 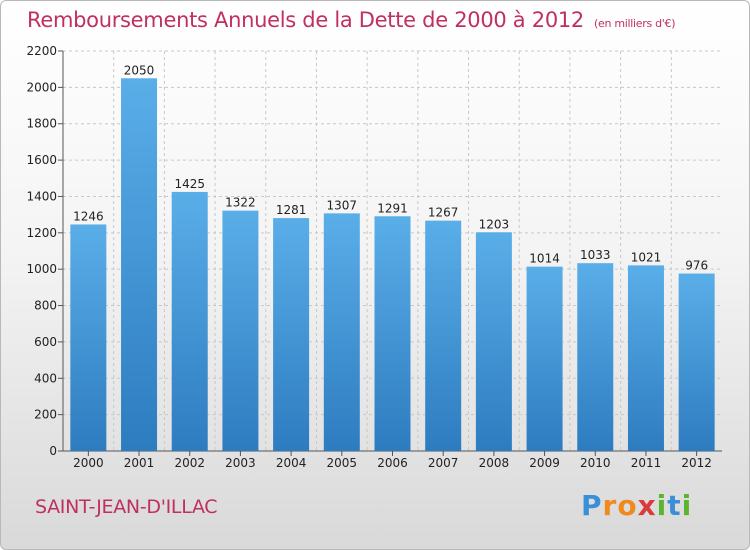 What do you see at coordinates (189, 184) in the screenshot?
I see `data-label: 1425` at bounding box center [189, 184].